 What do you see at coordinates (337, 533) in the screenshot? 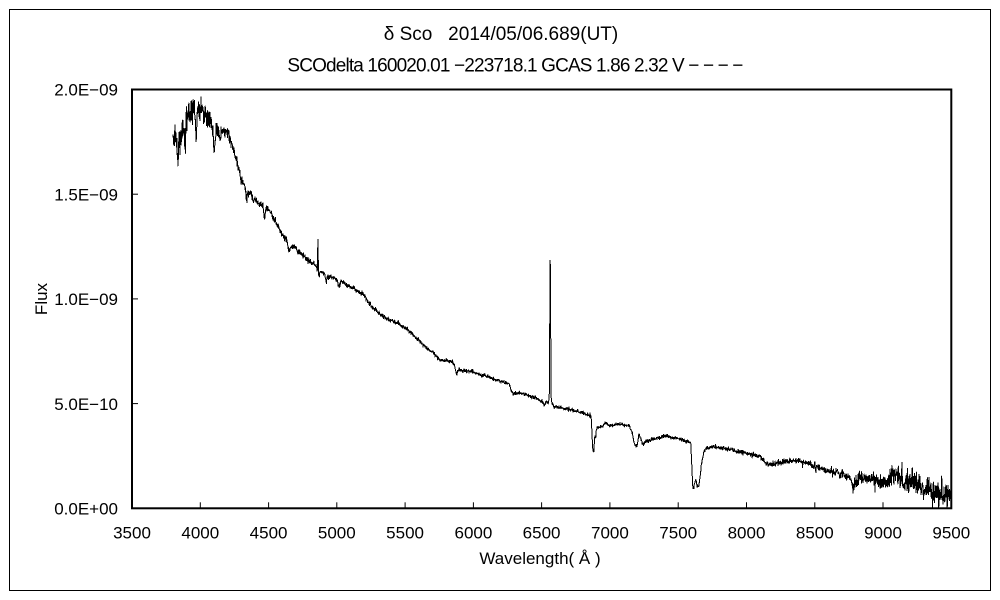
I see `svg-text: 5000` at bounding box center [337, 533].